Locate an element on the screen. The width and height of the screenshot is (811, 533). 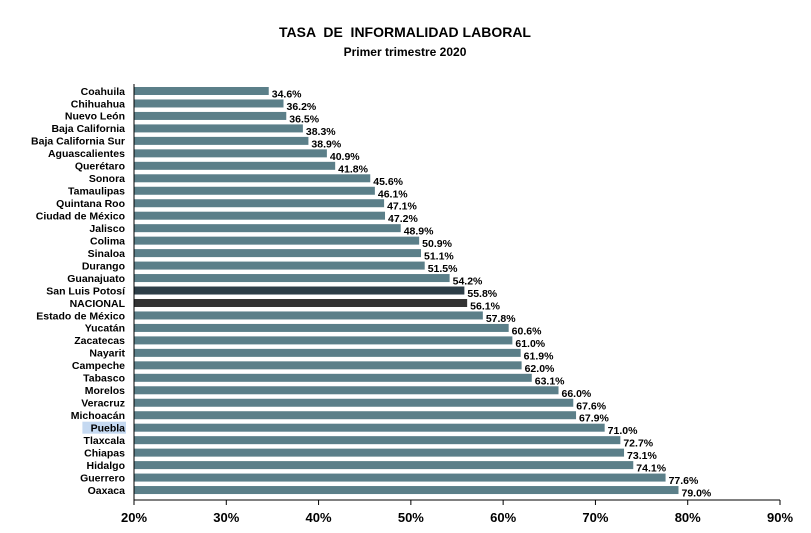
bar-veracruz is located at coordinates (354, 402).